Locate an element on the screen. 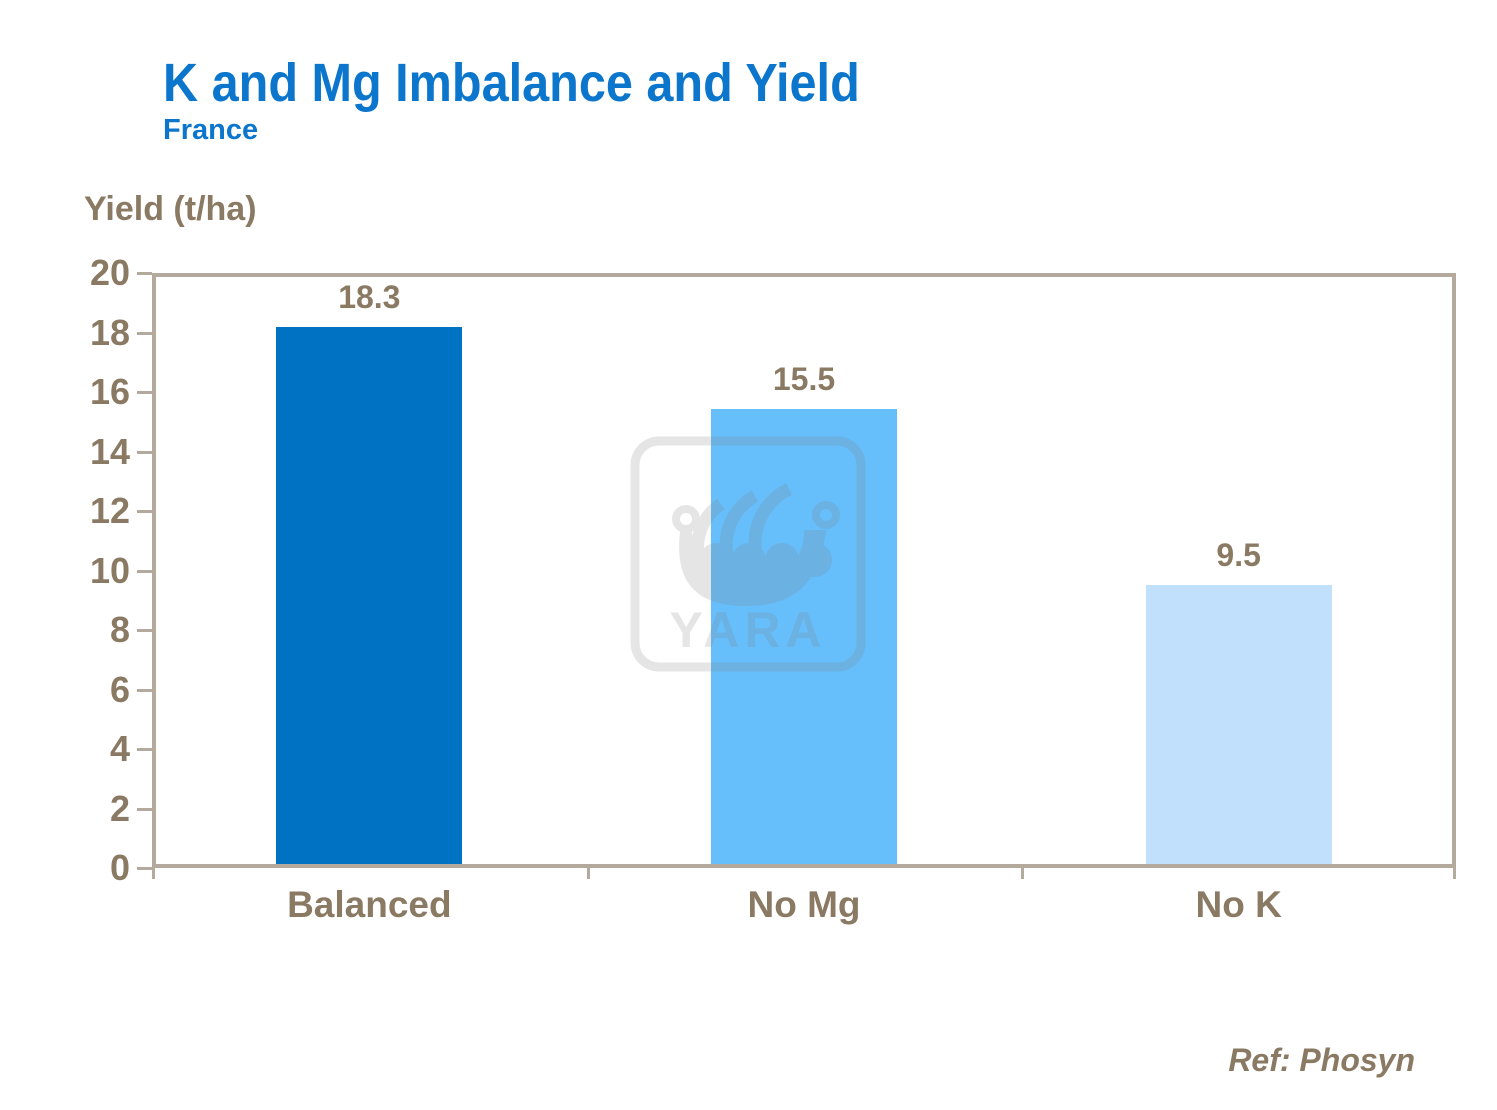  y-tick-label: 10 is located at coordinates (109, 570).